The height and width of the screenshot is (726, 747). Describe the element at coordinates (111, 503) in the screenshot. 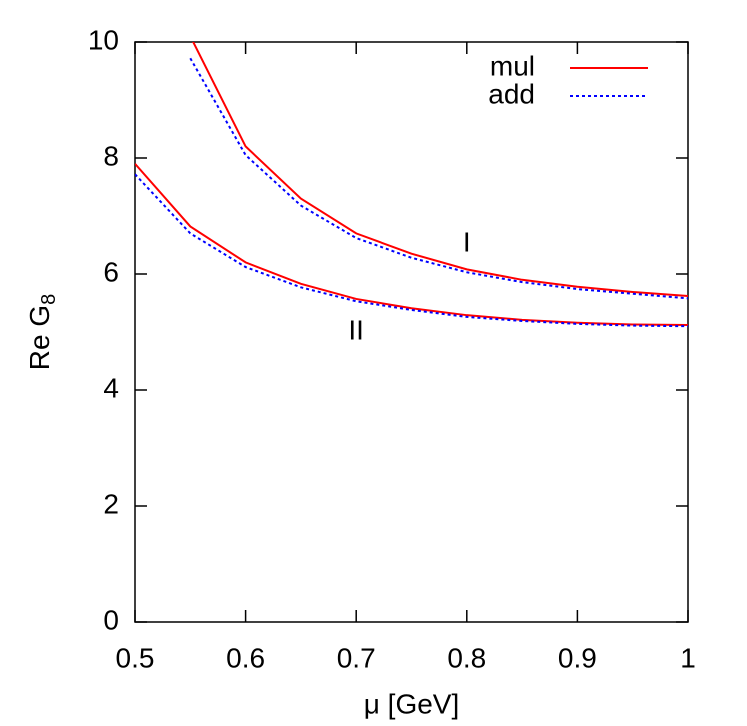

I see `y-tick-label: 2` at that location.